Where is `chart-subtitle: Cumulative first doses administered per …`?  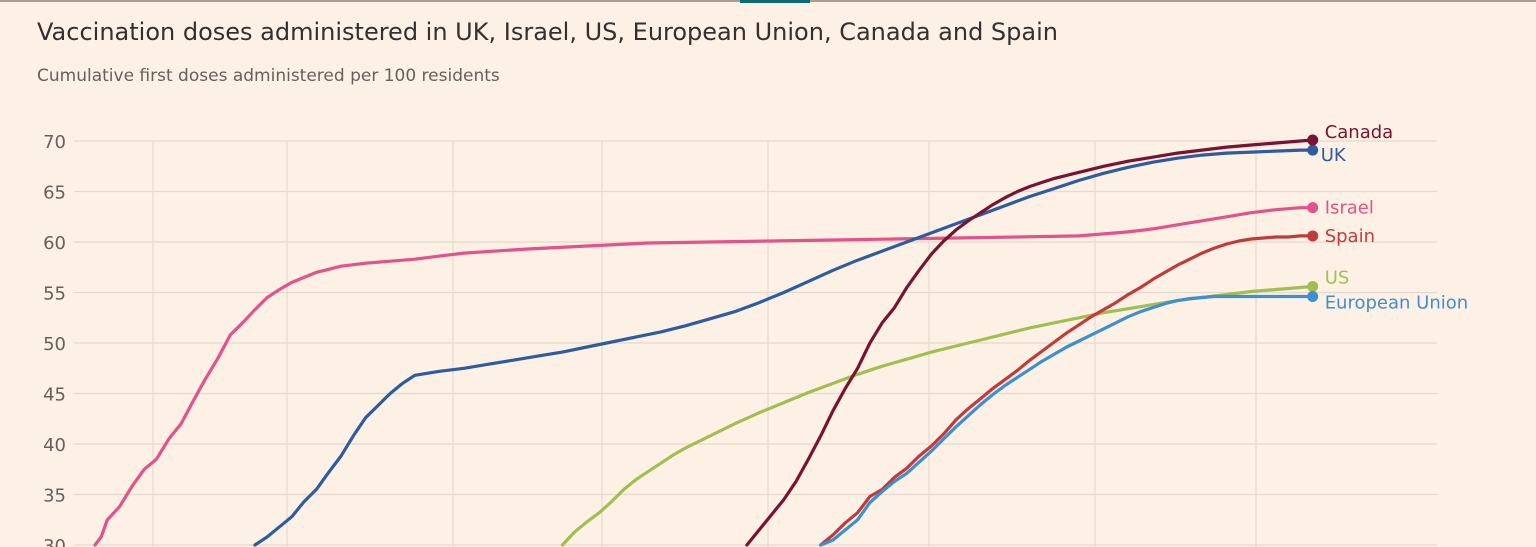
chart-subtitle: Cumulative first doses administered per … is located at coordinates (268, 76).